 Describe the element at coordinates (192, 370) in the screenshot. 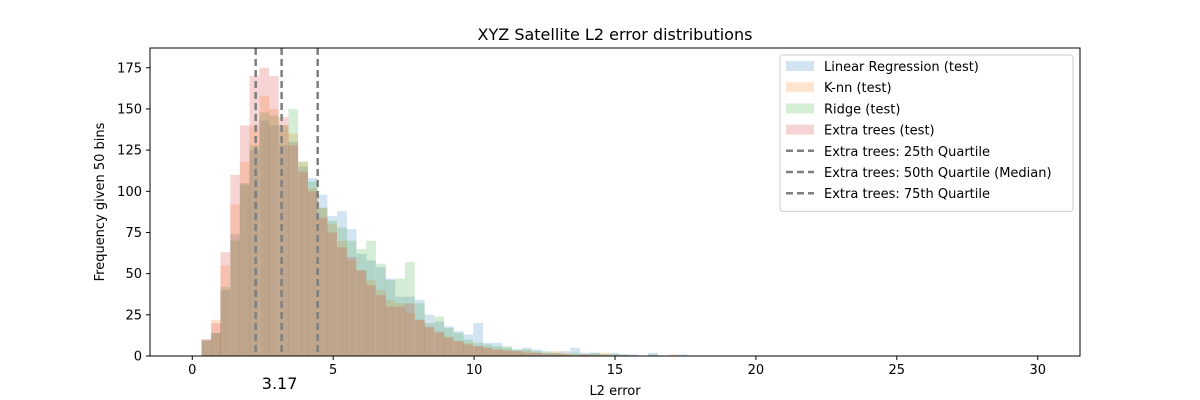

I see `x-tick-label-0: 0` at that location.